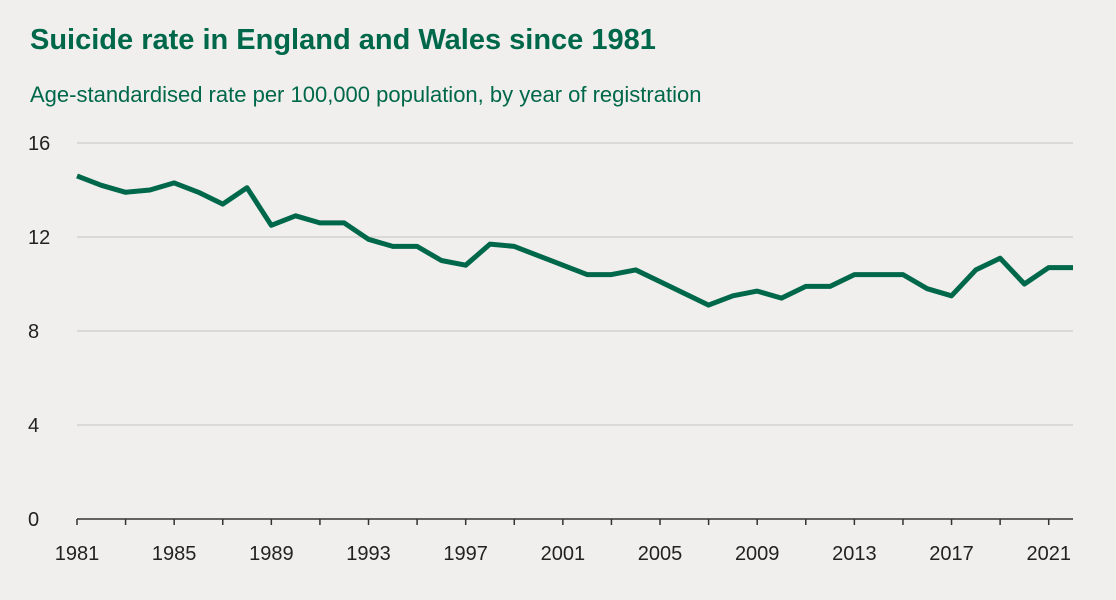 The image size is (1116, 600). I want to click on x-tick-label: 1981, so click(77, 554).